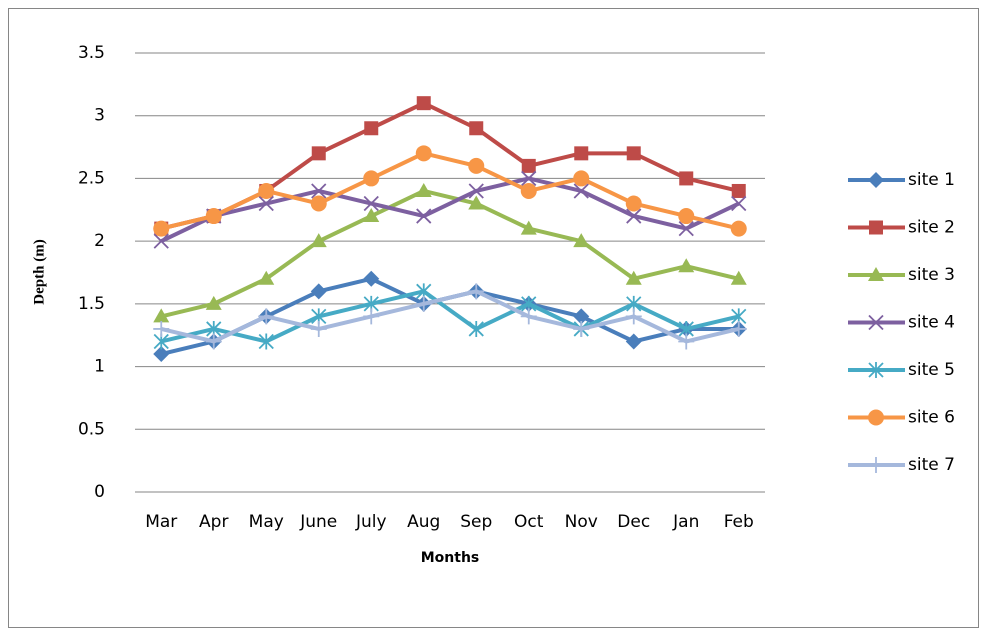 The image size is (987, 636). What do you see at coordinates (423, 522) in the screenshot?
I see `x-tick-label: Aug` at bounding box center [423, 522].